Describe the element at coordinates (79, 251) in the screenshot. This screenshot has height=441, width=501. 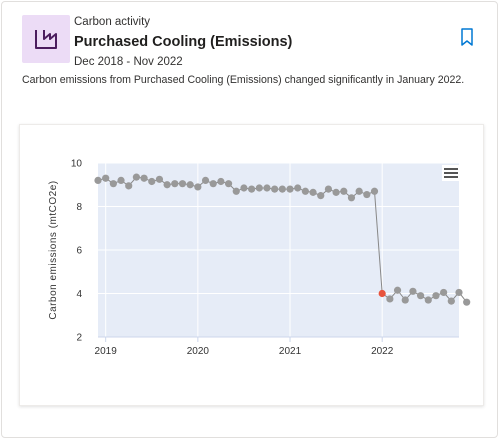
I see `y-tick-label: 6` at that location.